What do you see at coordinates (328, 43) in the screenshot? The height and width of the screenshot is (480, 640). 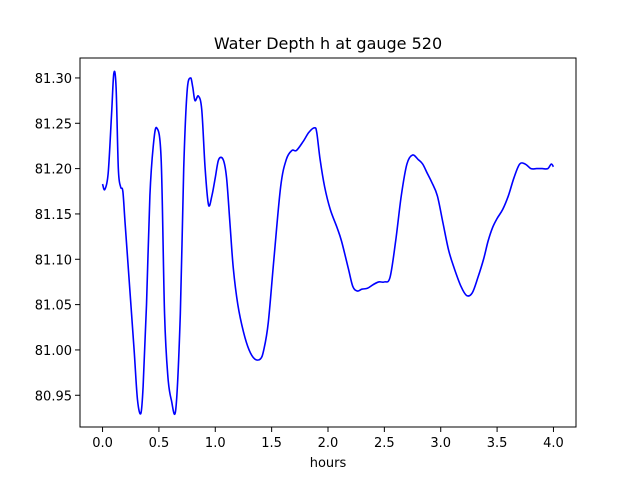 I see `chart-title: Water Depth h at gauge 520` at bounding box center [328, 43].